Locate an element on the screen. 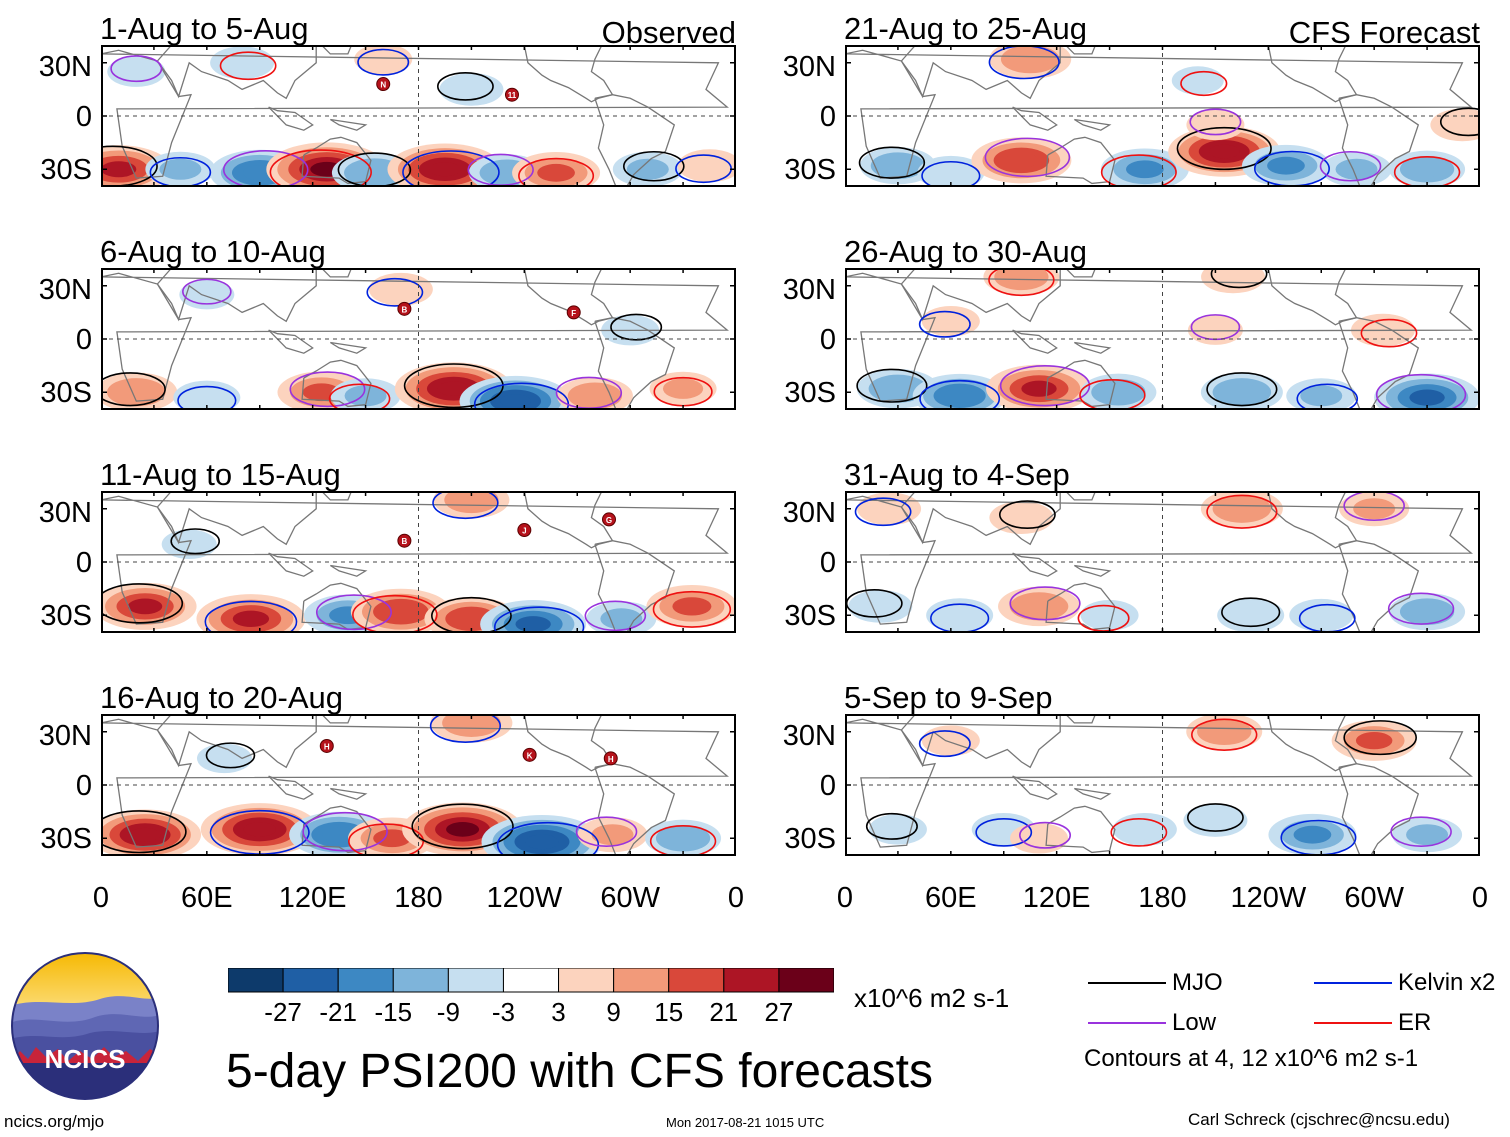 The height and width of the screenshot is (1137, 1510). footer-timestamp: Mon 2017-08-21 1015 UTC is located at coordinates (745, 1122).